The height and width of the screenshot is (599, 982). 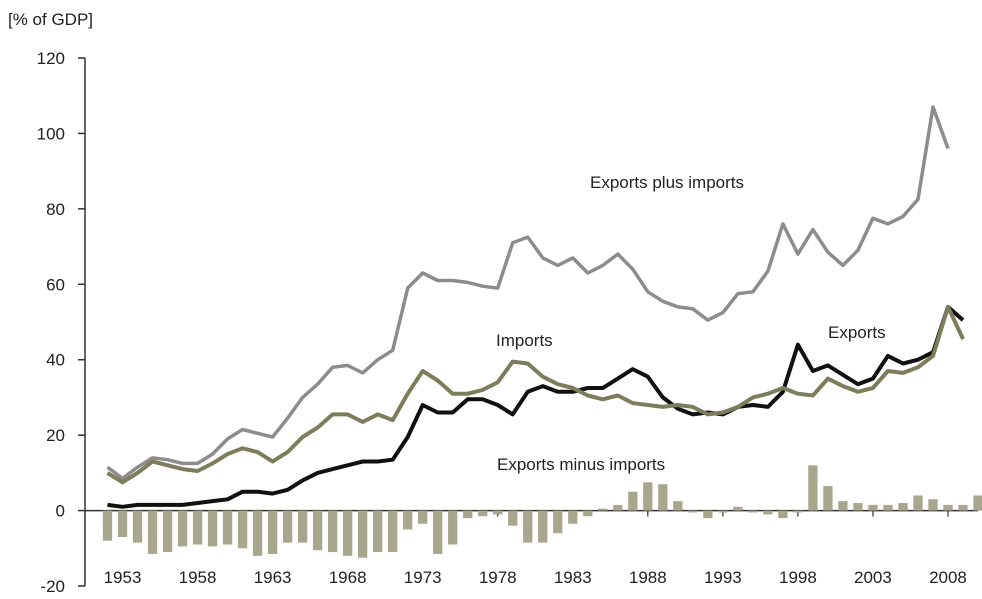 I want to click on x-tick-label: 1993, so click(x=723, y=577).